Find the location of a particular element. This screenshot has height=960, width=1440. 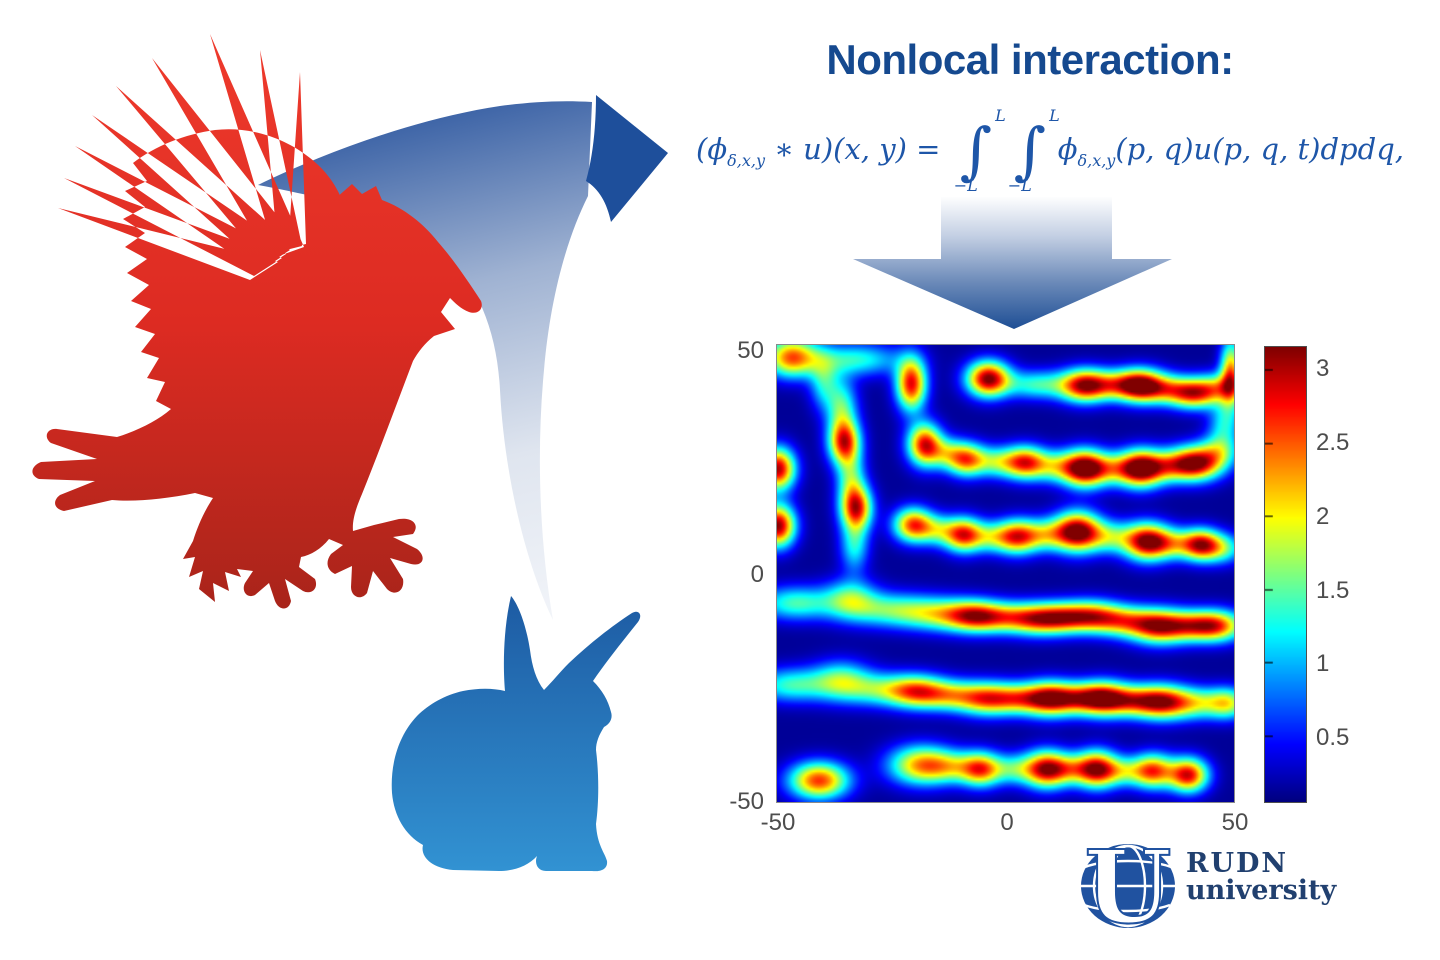

x-tick-label: 0 is located at coordinates (1007, 822).